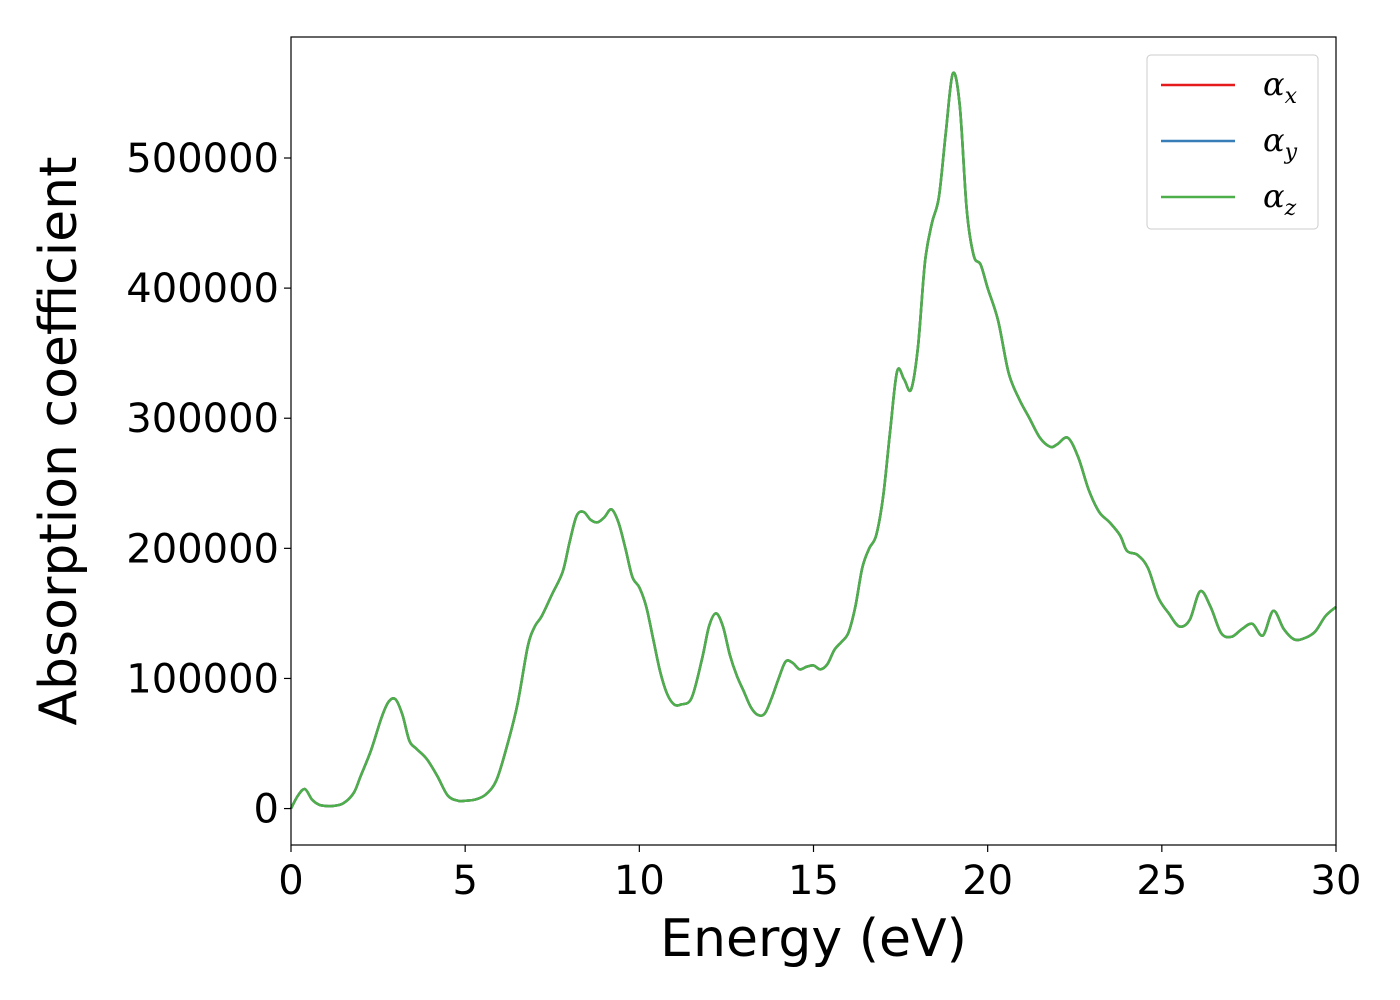  Describe the element at coordinates (202, 679) in the screenshot. I see `y-tick-label: 100000` at that location.